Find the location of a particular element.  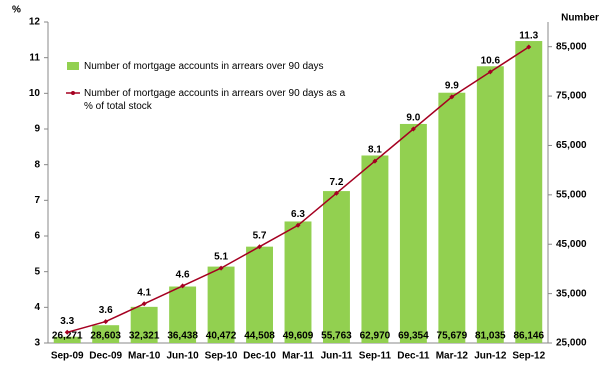

bar-value-label: 81,035 is located at coordinates (490, 336).